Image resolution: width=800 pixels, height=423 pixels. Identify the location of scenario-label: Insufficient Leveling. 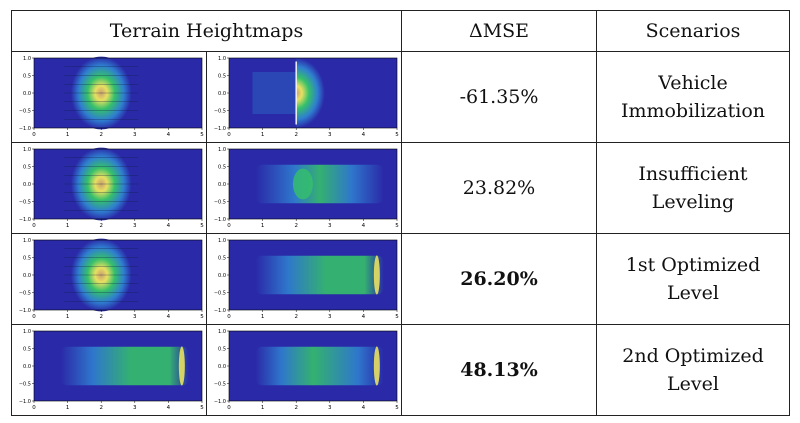
(693, 188).